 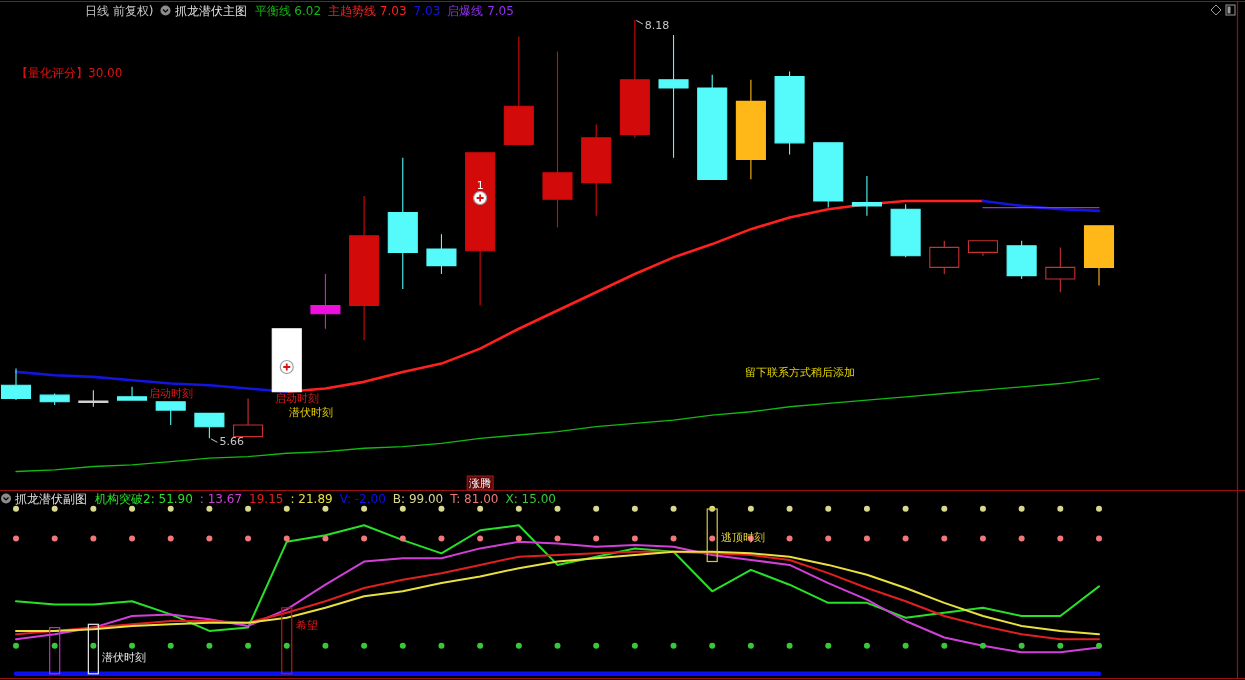 What do you see at coordinates (800, 372) in the screenshot?
I see `annotation: 留下联系方式稍后添加` at bounding box center [800, 372].